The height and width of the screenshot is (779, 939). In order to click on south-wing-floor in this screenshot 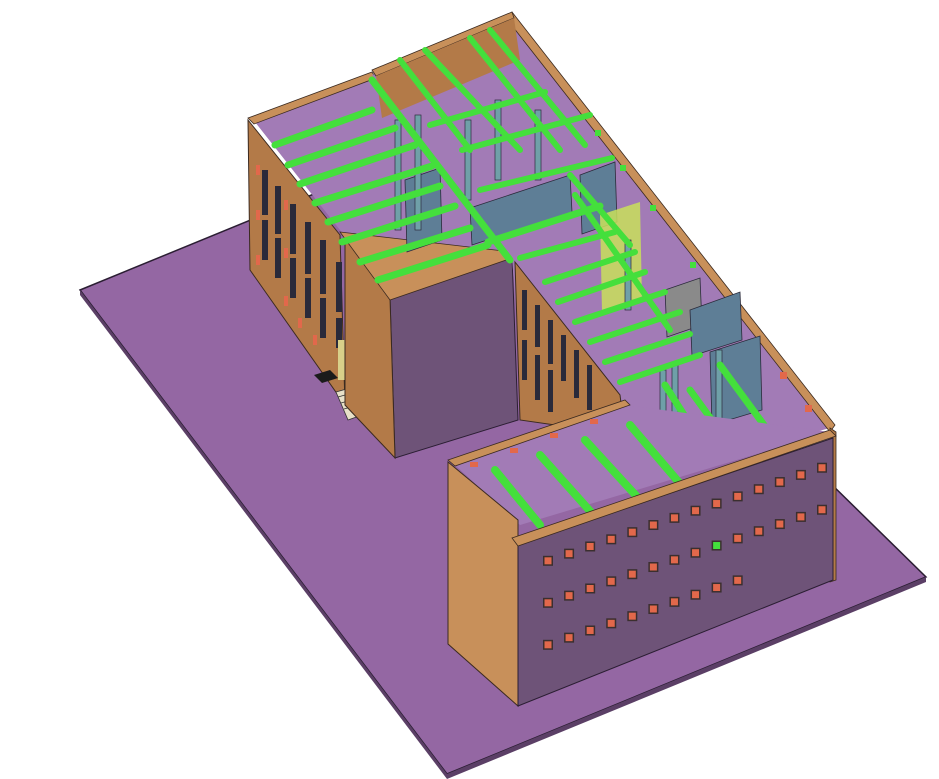, I will do `click(642, 465)`.